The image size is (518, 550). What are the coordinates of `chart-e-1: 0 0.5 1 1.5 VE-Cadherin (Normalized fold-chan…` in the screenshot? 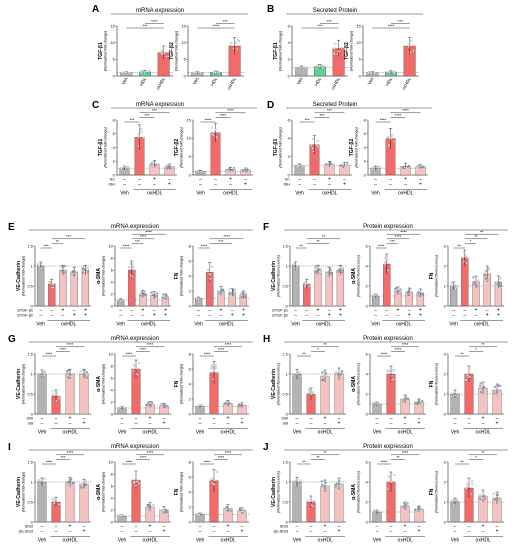 It's located at (53, 281).